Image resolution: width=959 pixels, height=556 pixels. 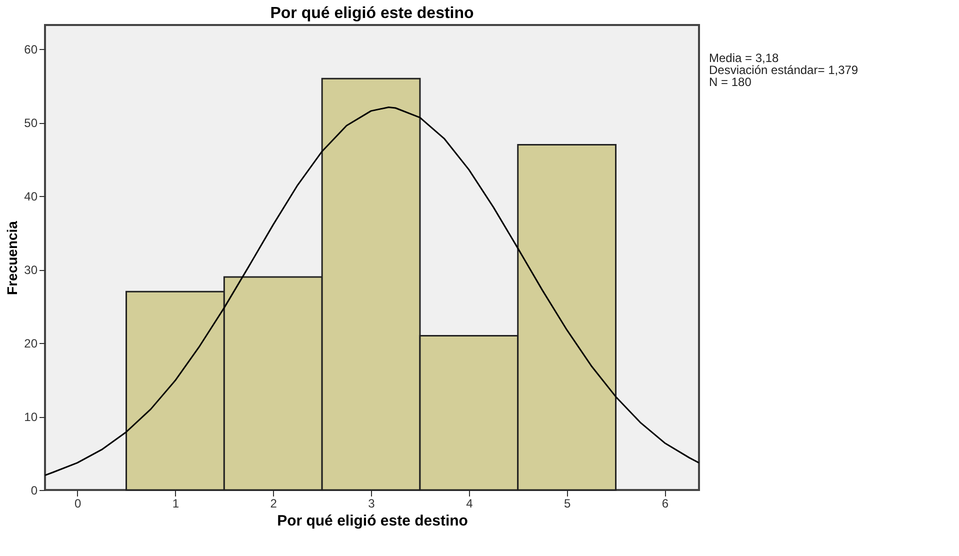 I want to click on y-tick-label: 0, so click(x=34, y=491).